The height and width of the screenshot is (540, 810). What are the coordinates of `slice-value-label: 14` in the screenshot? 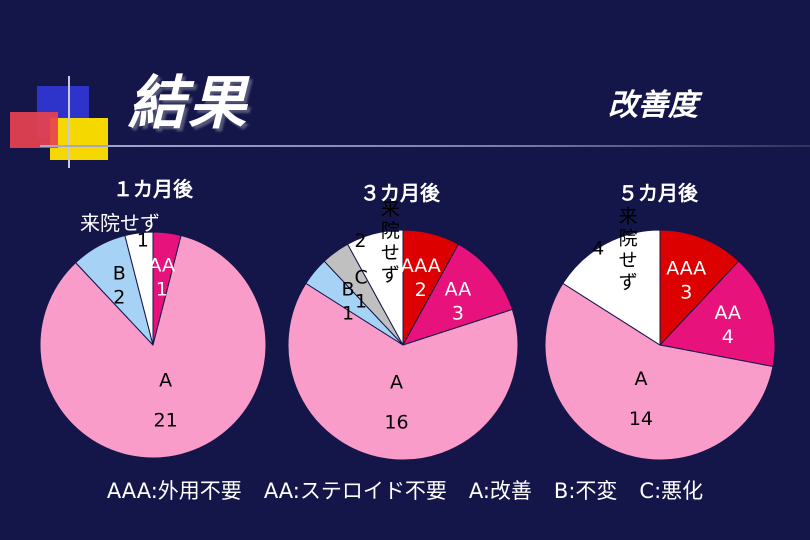 It's located at (641, 419).